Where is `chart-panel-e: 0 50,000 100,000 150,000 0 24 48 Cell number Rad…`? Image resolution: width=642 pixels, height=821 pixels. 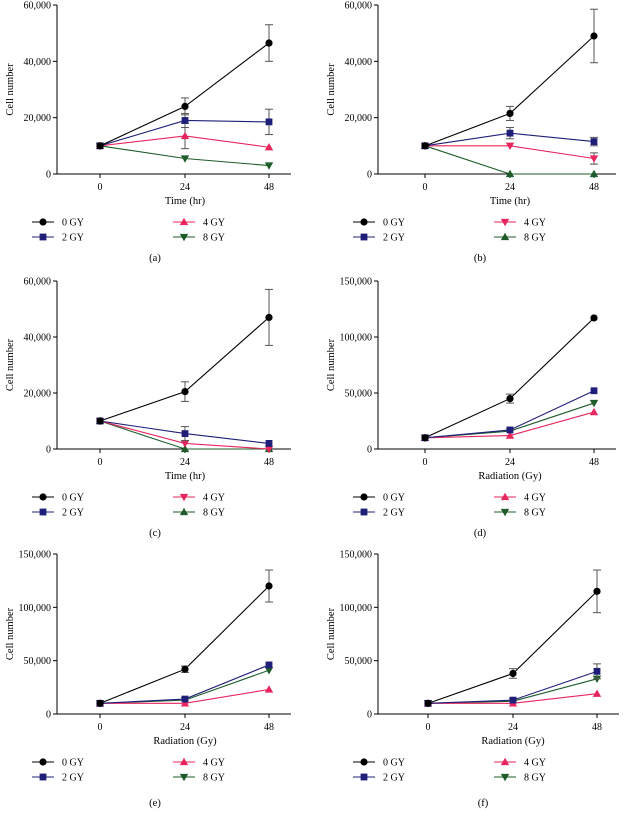
chart-panel-e: 0 50,000 100,000 150,000 0 24 48 Cell number Rad… is located at coordinates (148, 679).